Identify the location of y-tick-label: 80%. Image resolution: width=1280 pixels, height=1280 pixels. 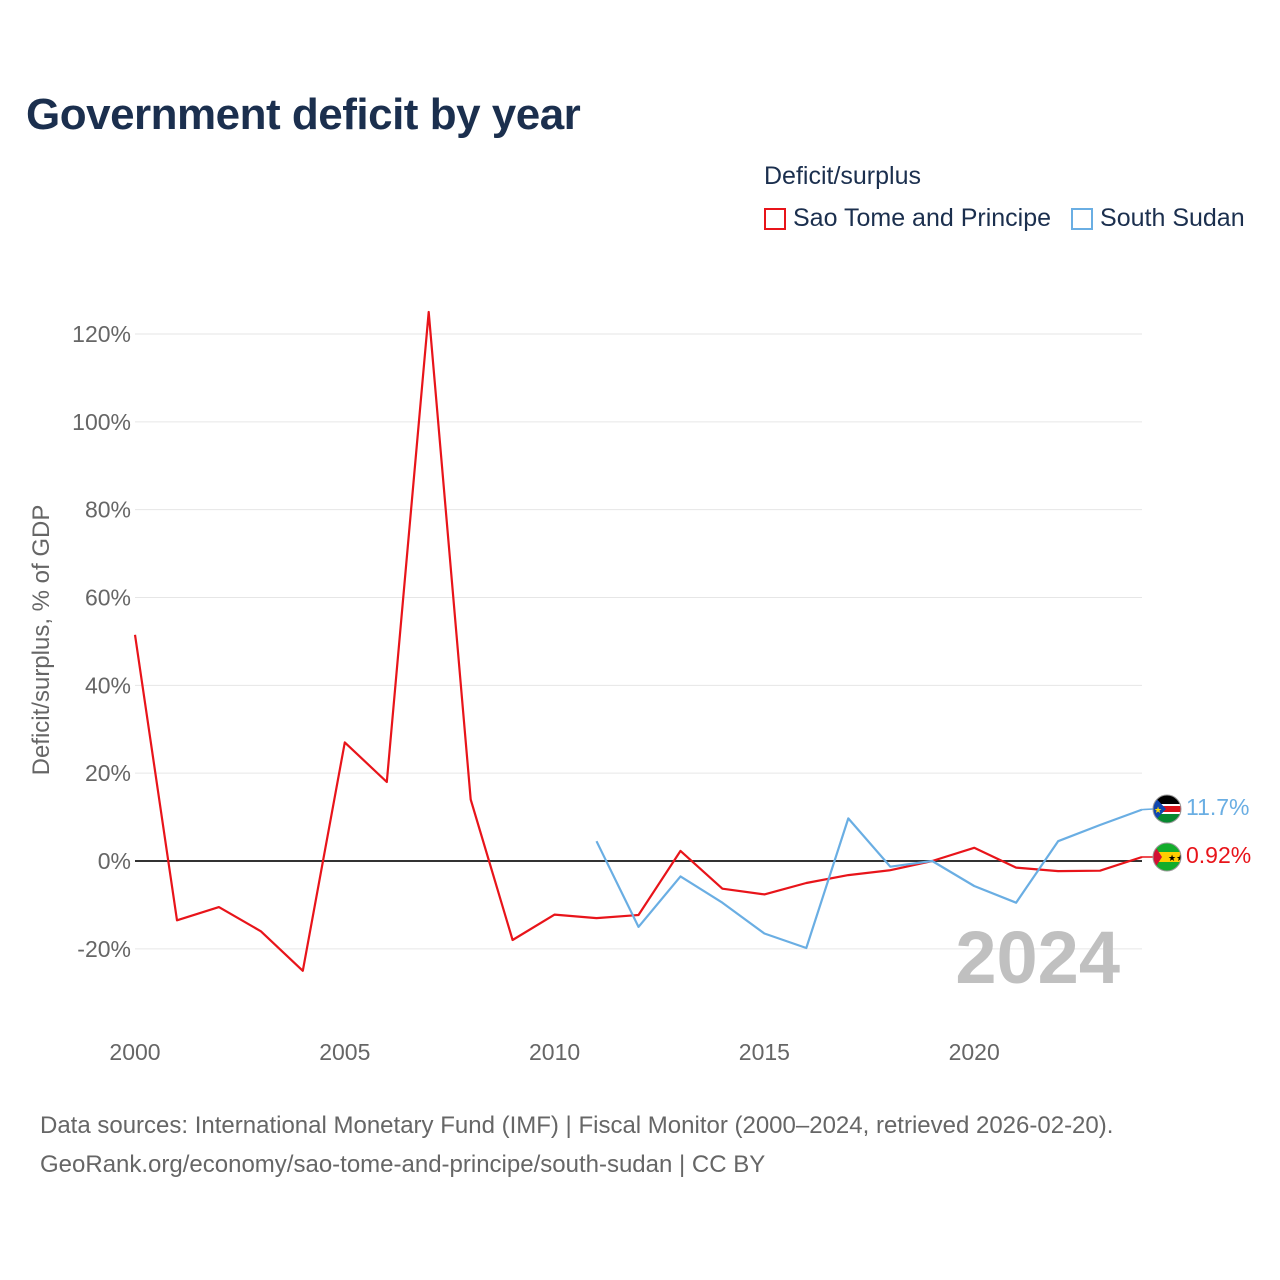
(108, 510).